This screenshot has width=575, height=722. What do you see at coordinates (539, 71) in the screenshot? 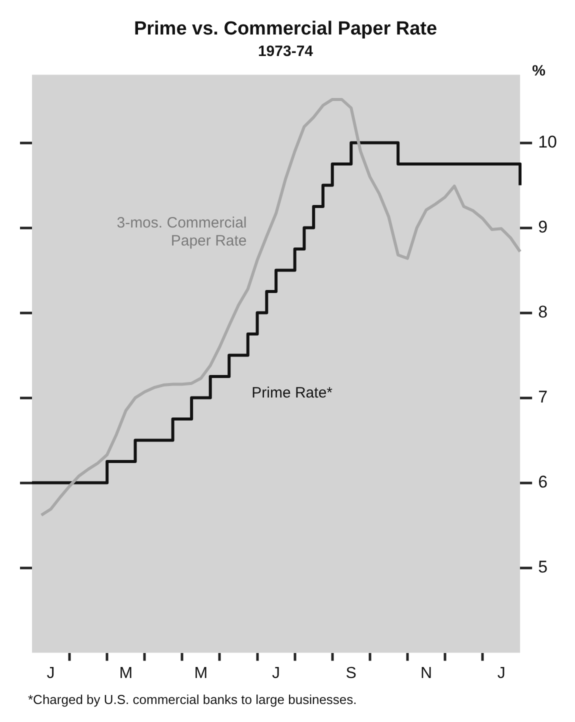
I see `y-axis-title: %` at bounding box center [539, 71].